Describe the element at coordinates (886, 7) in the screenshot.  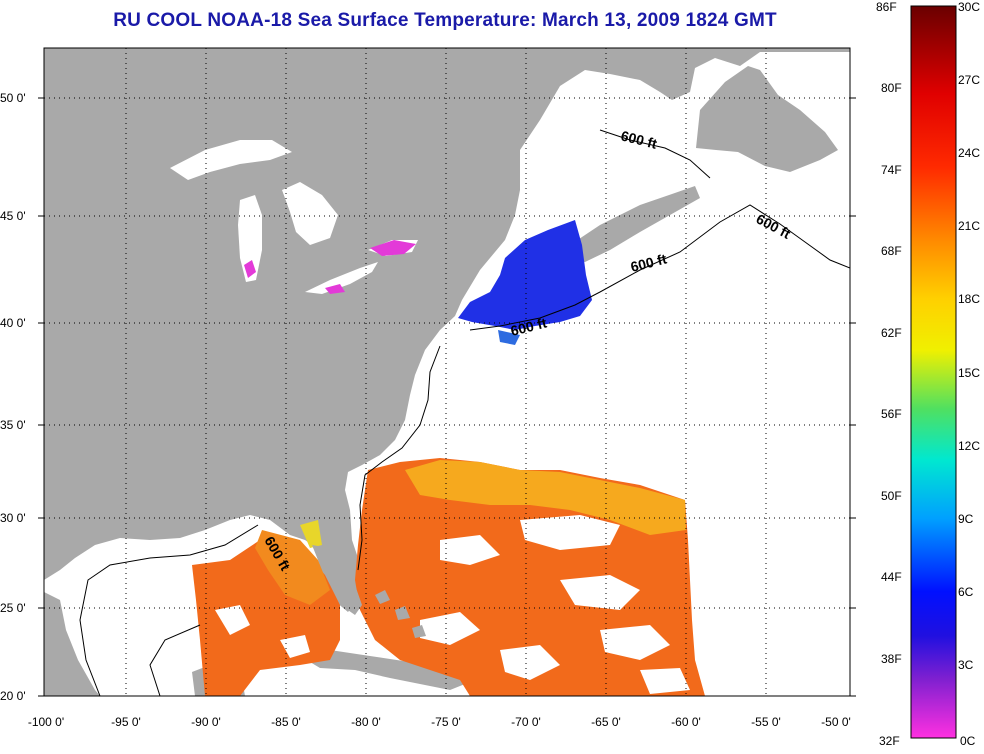
I see `colorbar-f-label: 86F` at that location.